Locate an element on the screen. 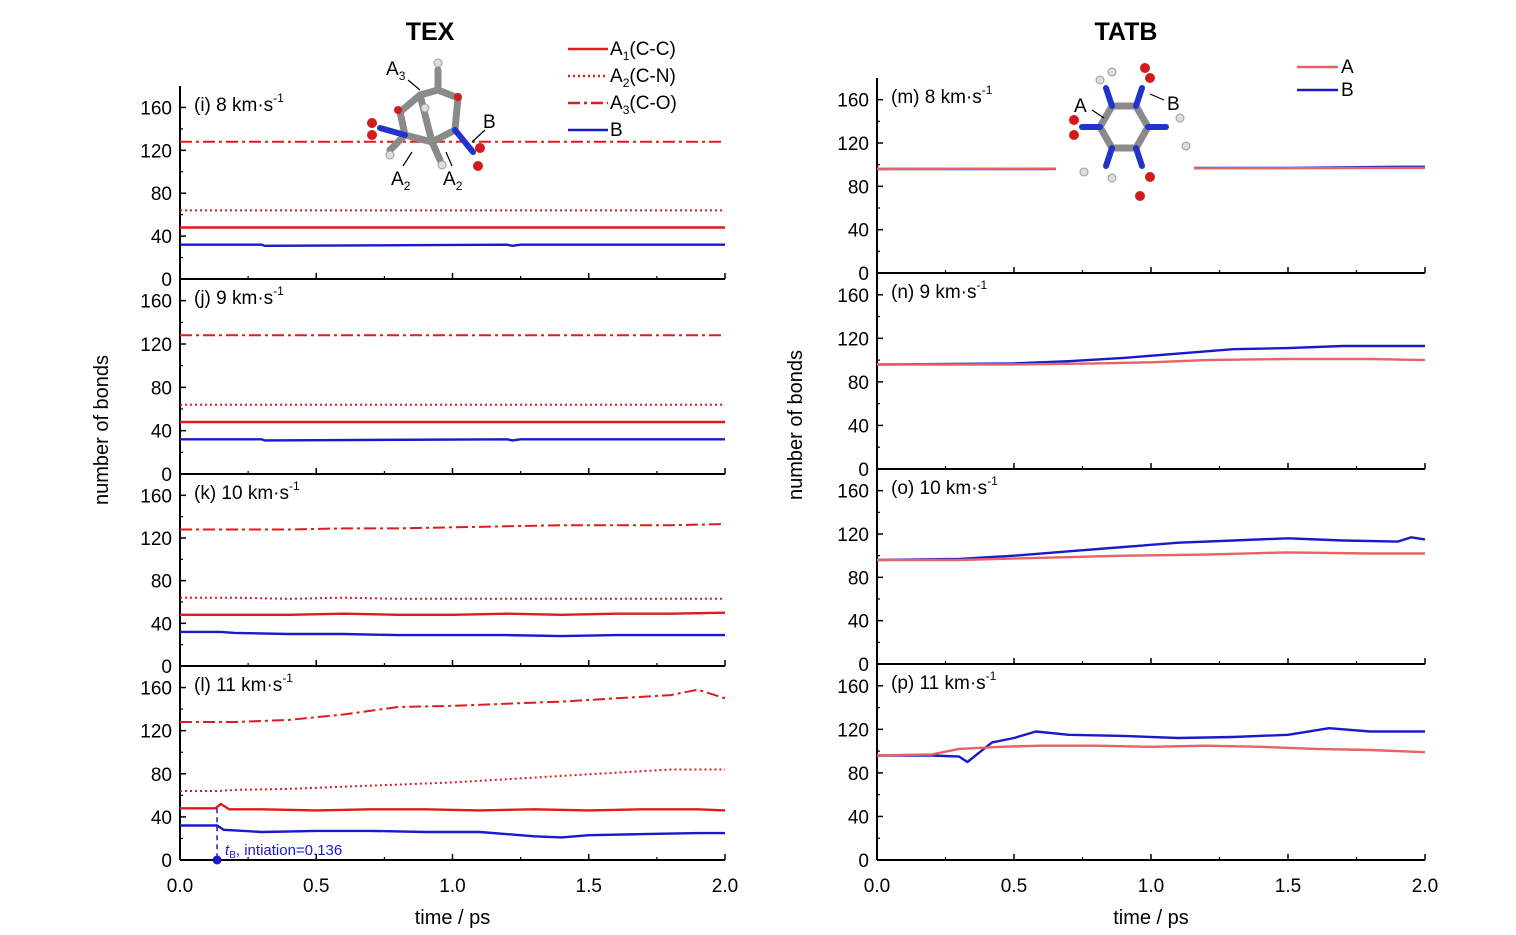 This screenshot has height=935, width=1516. panel-label: (p) 11 km·s-1 is located at coordinates (944, 681).